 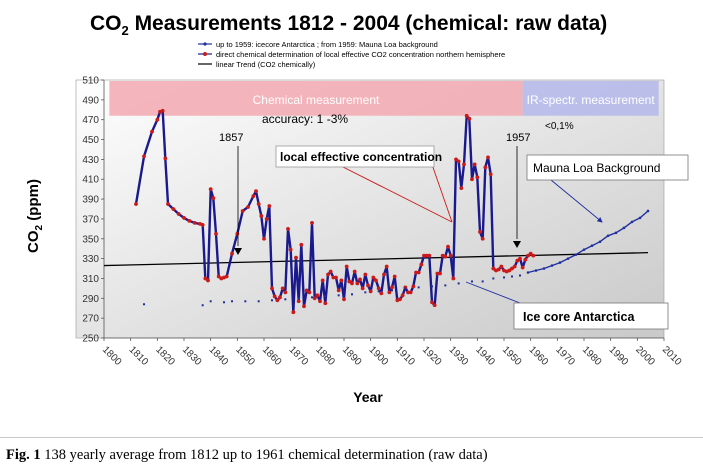 I want to click on x-axis-label: Year, so click(x=368, y=397).